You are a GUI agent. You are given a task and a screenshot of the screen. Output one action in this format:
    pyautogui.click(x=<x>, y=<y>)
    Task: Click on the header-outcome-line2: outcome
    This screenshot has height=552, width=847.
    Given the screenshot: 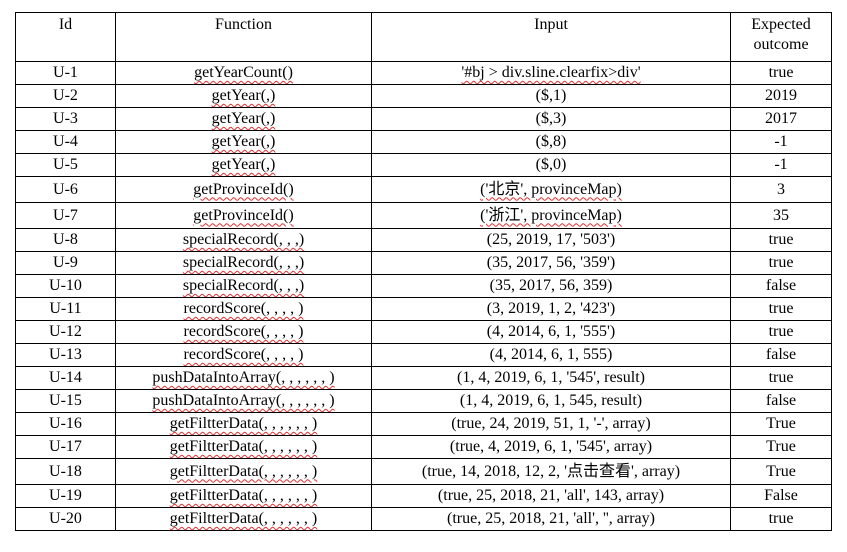 What is the action you would take?
    pyautogui.click(x=781, y=44)
    